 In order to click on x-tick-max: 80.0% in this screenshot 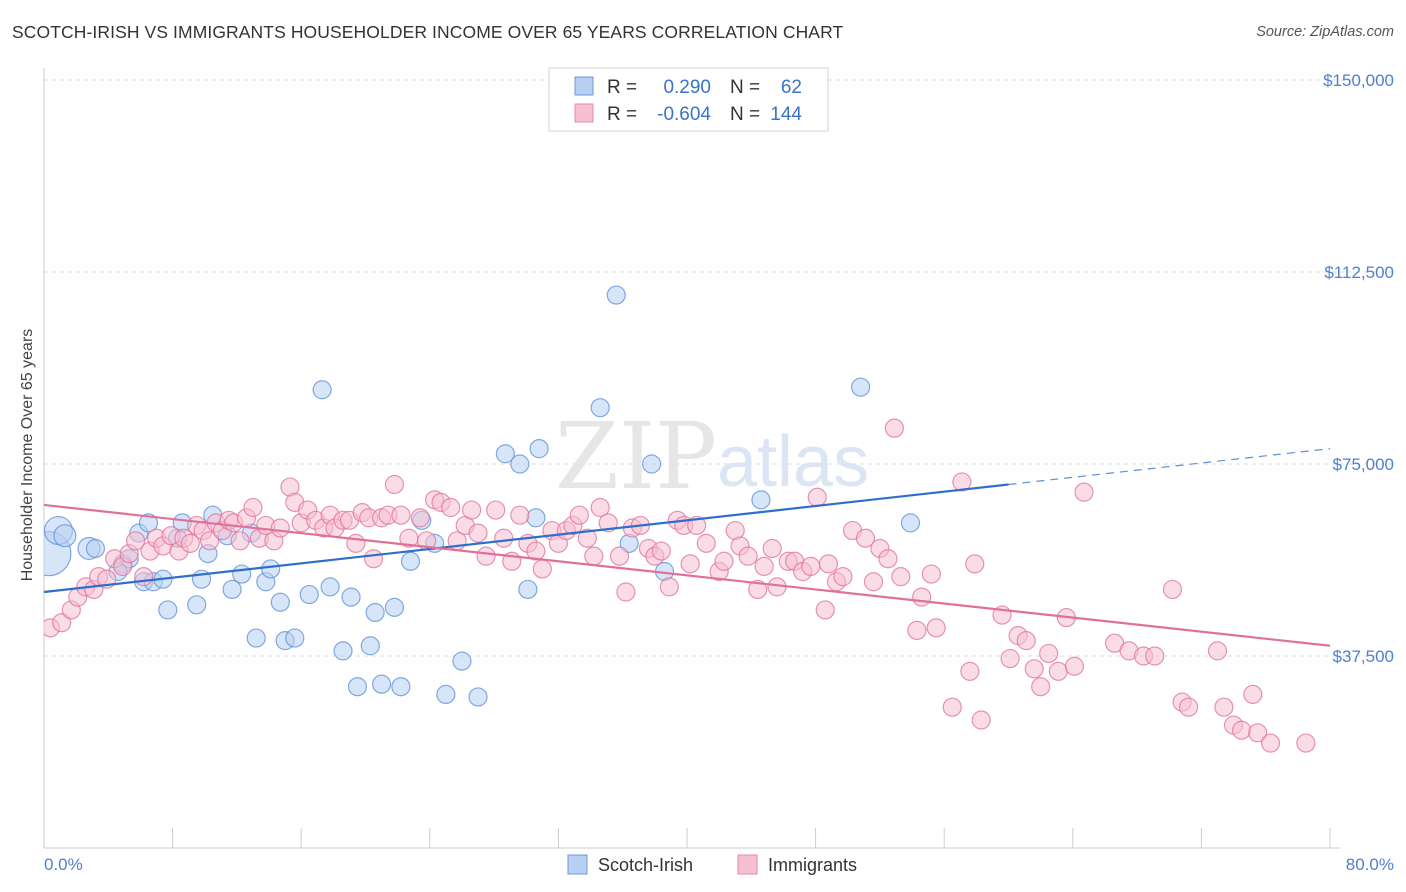, I will do `click(1370, 864)`.